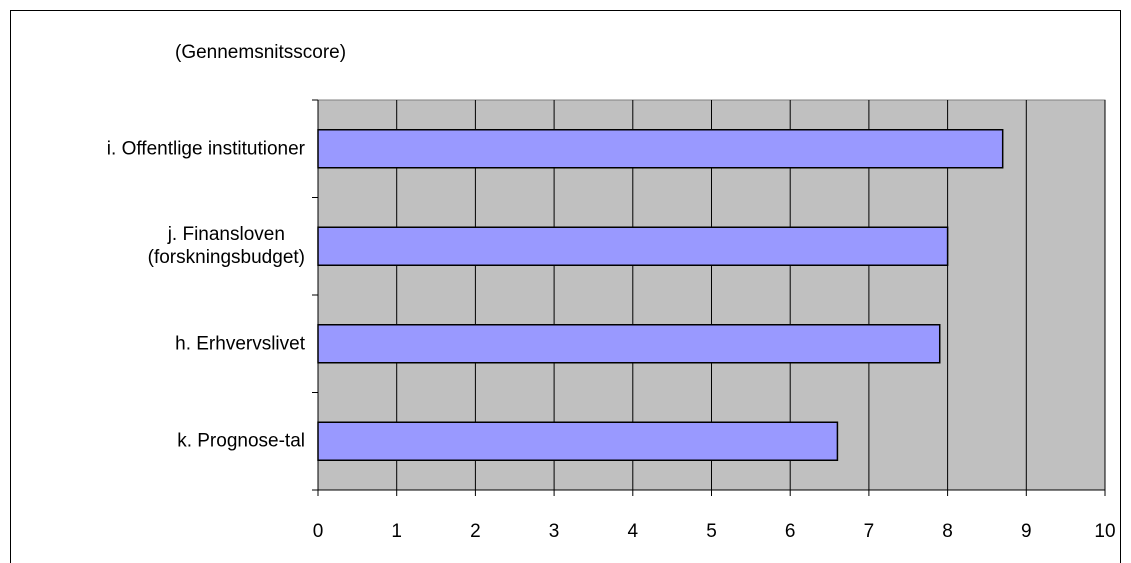 This screenshot has height=563, width=1131. I want to click on x-tick-label: 10, so click(1104, 531).